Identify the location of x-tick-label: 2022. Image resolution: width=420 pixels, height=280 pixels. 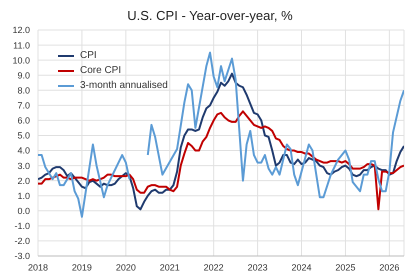
(214, 267).